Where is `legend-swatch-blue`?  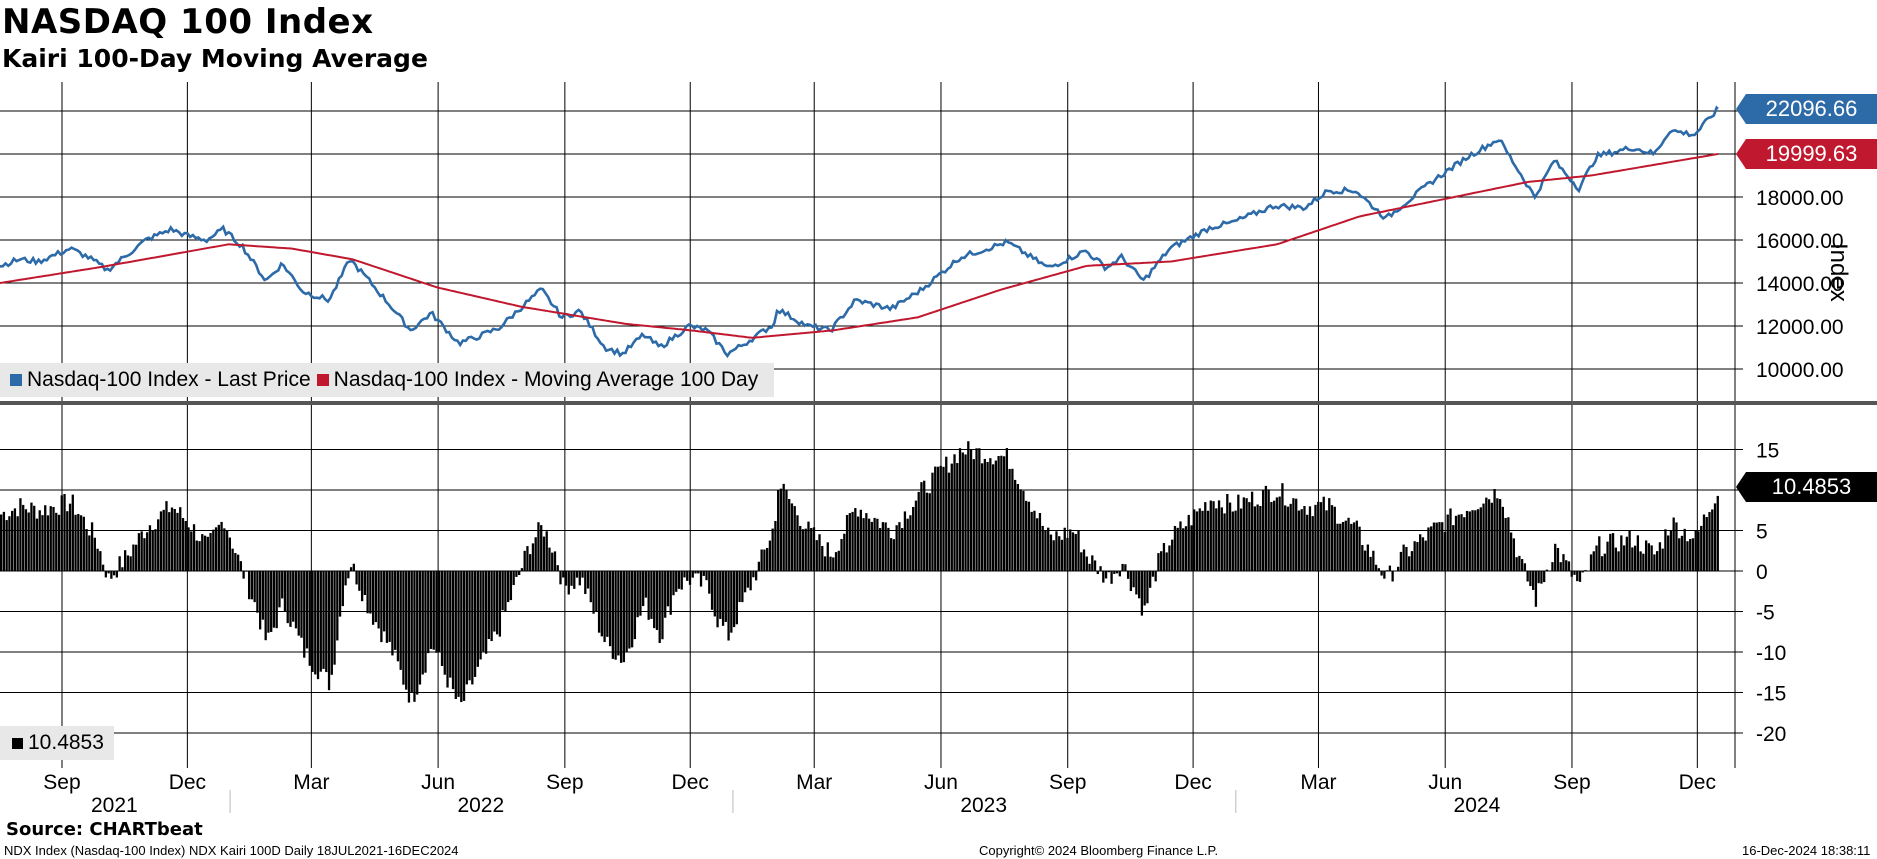
legend-swatch-blue is located at coordinates (16, 380).